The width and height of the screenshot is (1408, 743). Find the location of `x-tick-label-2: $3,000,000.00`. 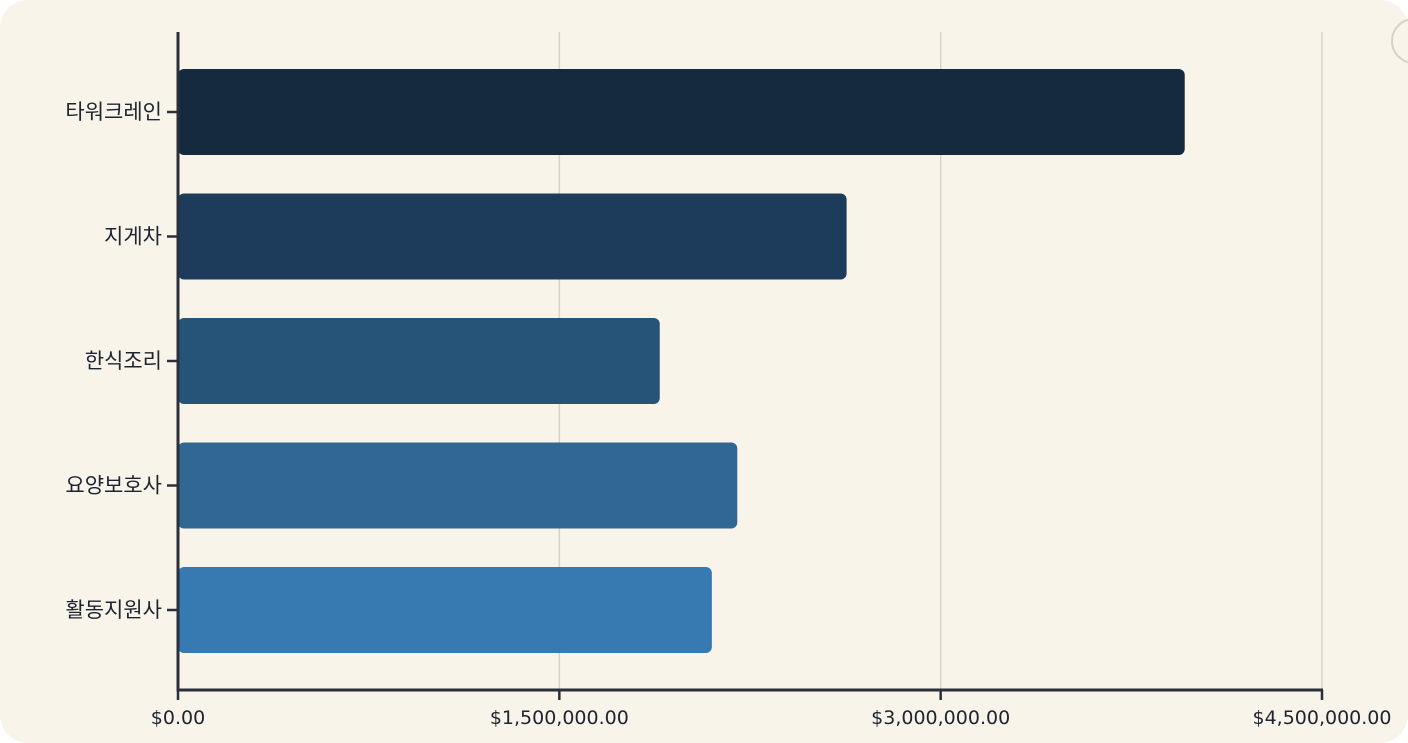

x-tick-label-2: $3,000,000.00 is located at coordinates (940, 718).